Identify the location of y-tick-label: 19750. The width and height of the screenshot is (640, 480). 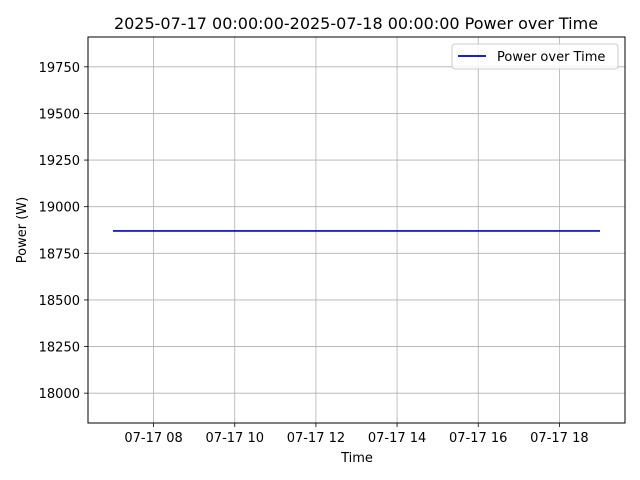
(59, 68).